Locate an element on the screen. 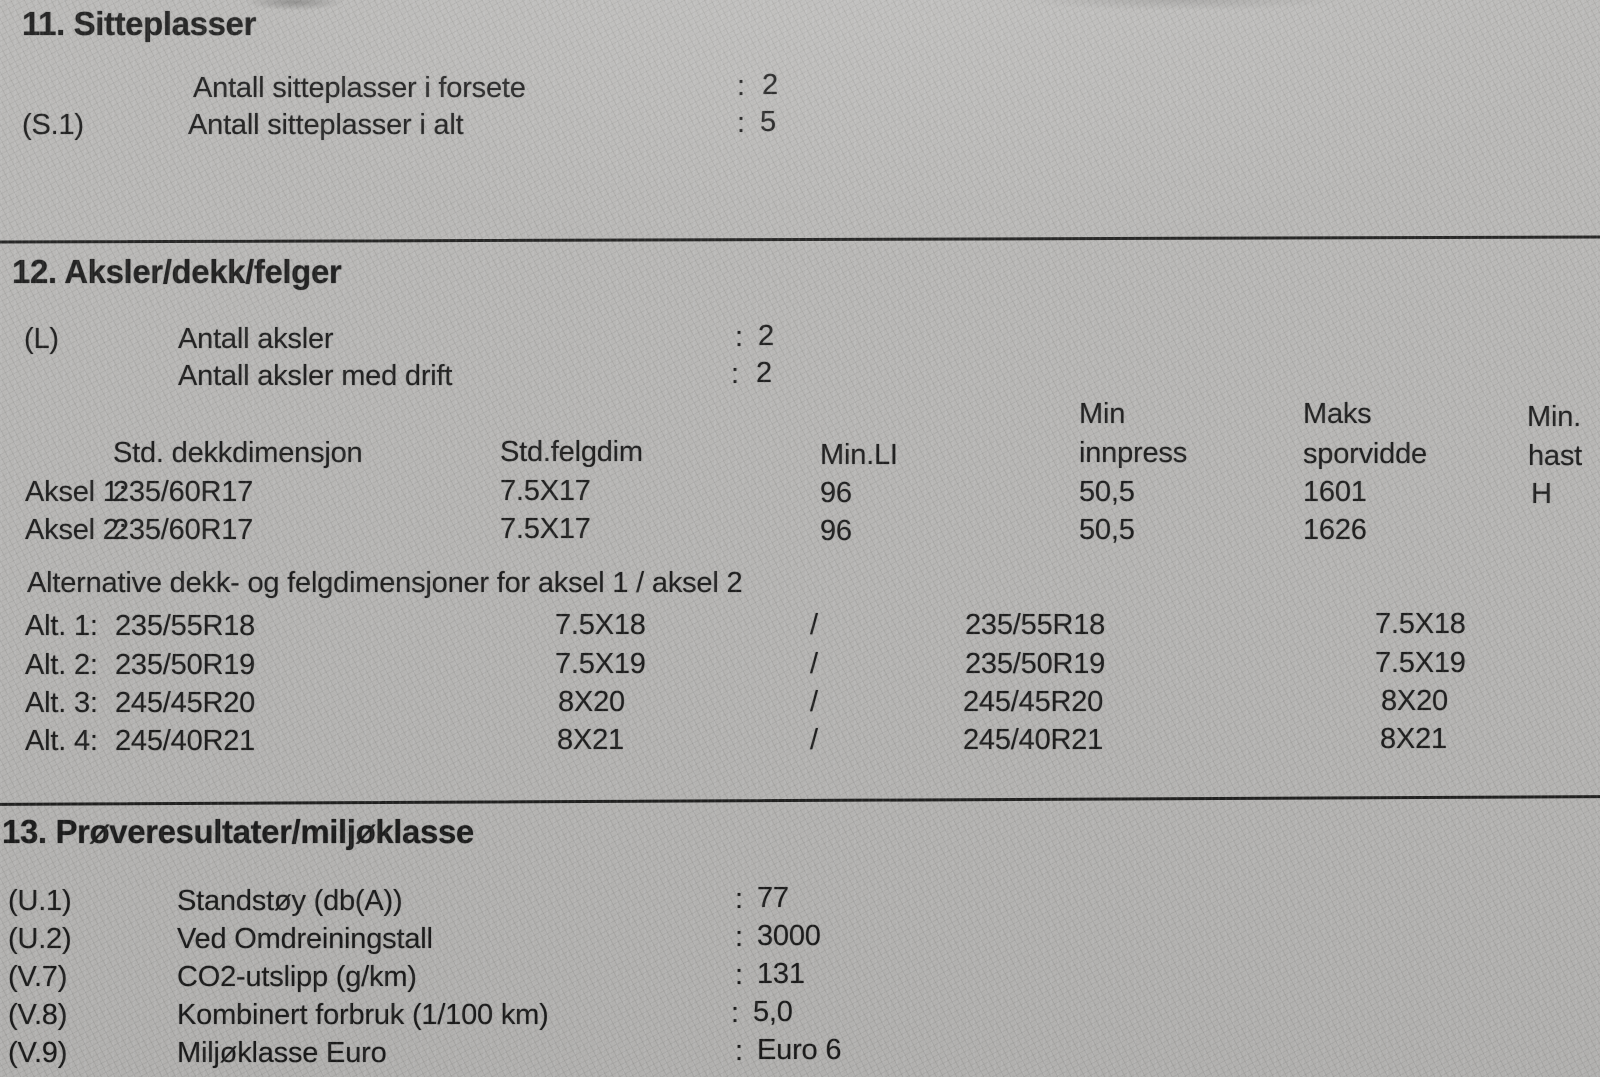 The height and width of the screenshot is (1077, 1600). col-header-innpress-line2: innpress is located at coordinates (1133, 453).